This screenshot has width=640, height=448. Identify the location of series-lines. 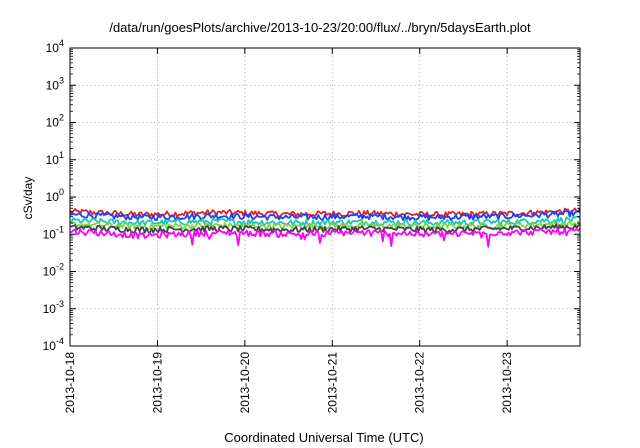
(325, 227).